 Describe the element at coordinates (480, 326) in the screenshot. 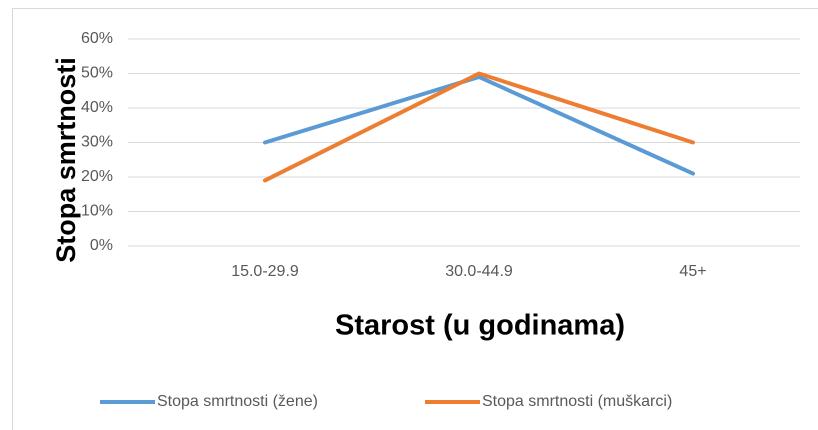

I see `x-axis-title: Starost (u godinama)` at that location.